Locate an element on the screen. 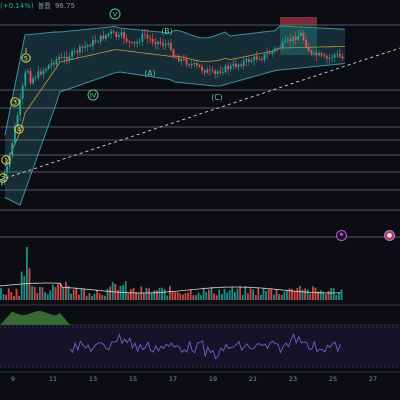  rsi-line is located at coordinates (205, 346).